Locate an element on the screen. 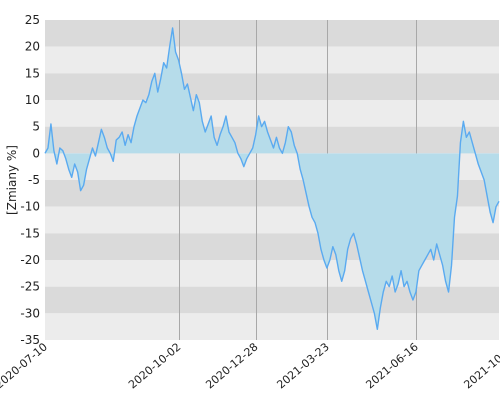 This screenshot has width=500, height=404. y-axis-label: [Zmiany %] is located at coordinates (12, 180).